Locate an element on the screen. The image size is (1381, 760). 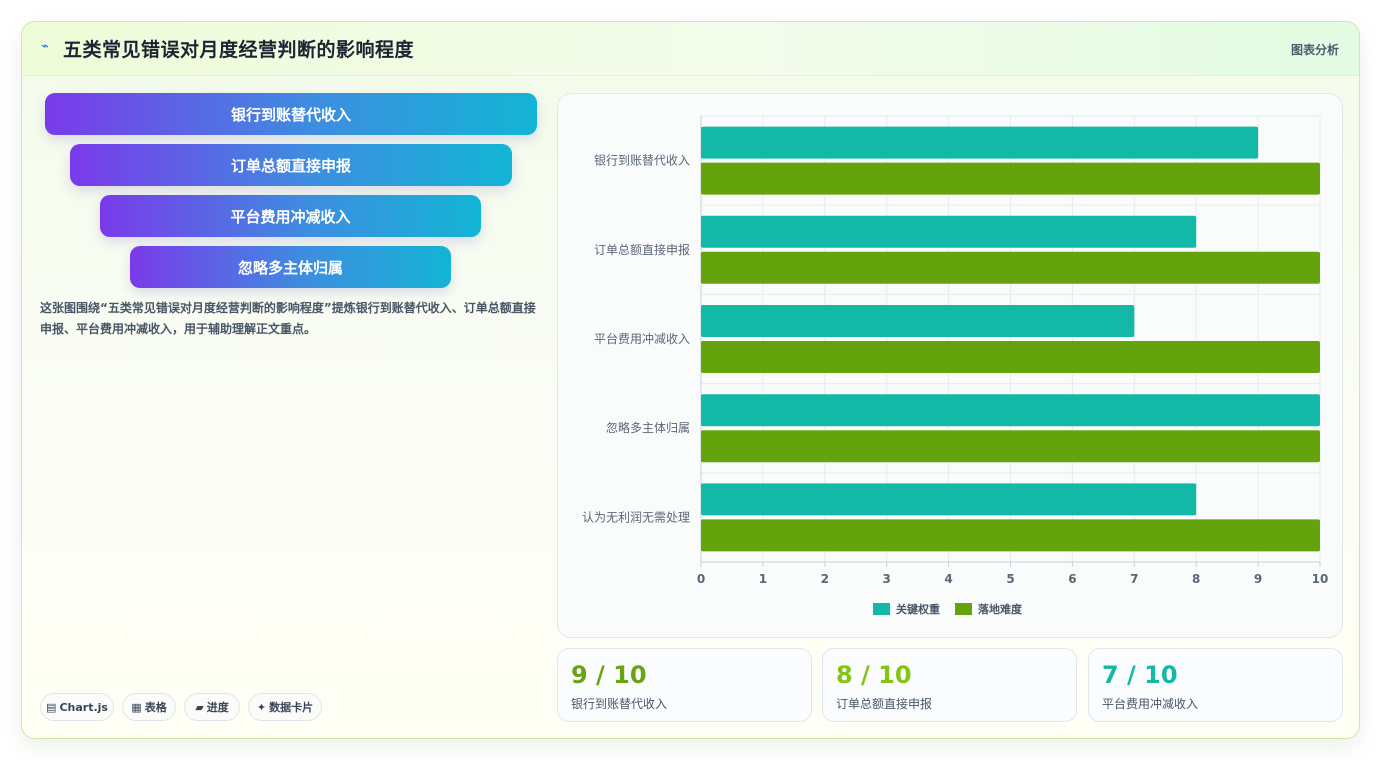
table-icon: ▦ is located at coordinates (136, 707).